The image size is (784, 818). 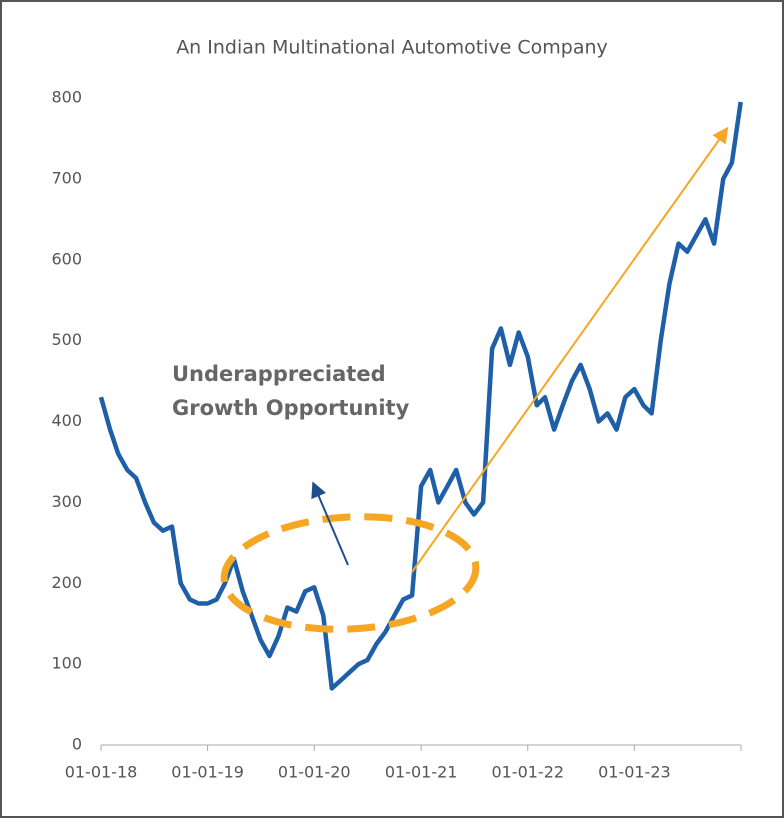 I want to click on y-tick-label: 300, so click(x=66, y=501).